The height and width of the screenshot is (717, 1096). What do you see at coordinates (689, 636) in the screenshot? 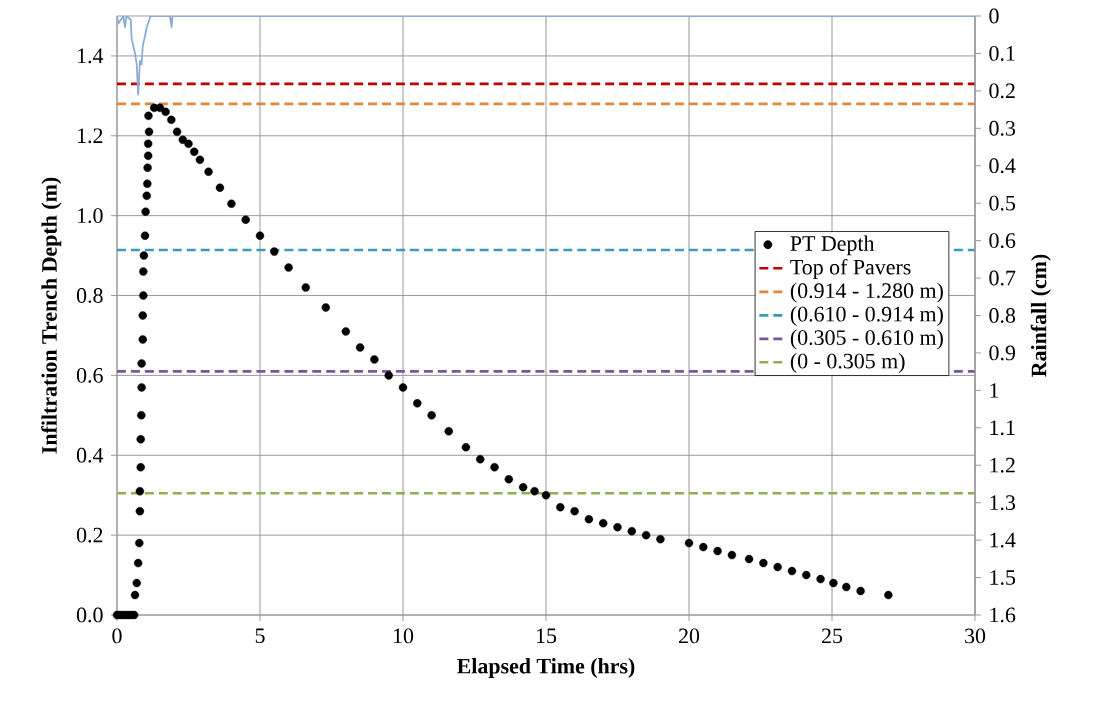
I see `x-tick-label: 20` at bounding box center [689, 636].